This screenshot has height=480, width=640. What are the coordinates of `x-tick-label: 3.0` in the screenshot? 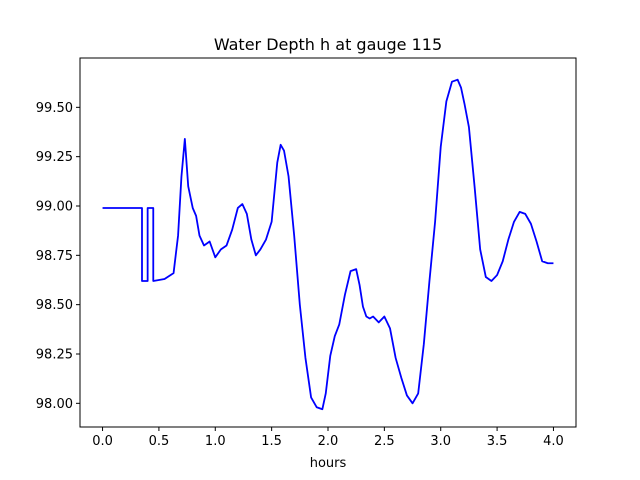 It's located at (440, 441).